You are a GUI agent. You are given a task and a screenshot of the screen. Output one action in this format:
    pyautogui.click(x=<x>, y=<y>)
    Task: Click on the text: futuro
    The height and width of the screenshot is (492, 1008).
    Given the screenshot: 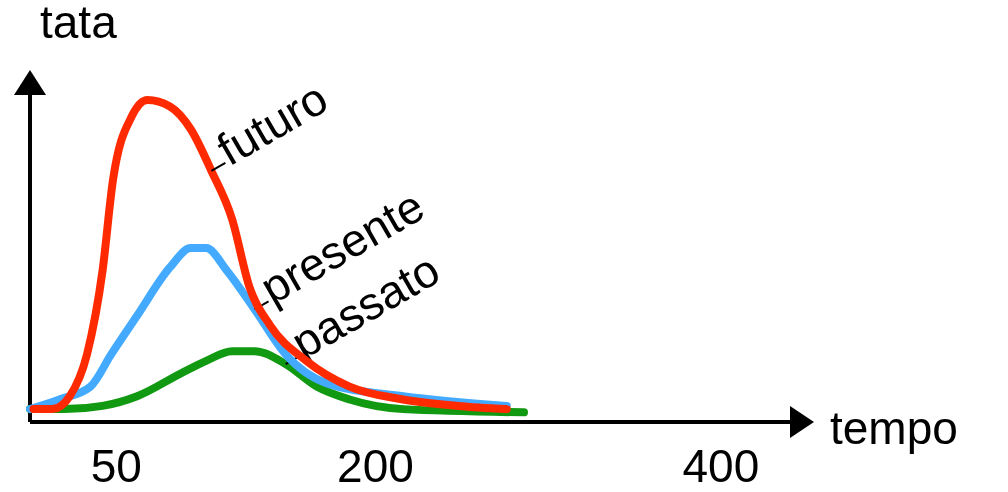 What is the action you would take?
    pyautogui.click(x=272, y=123)
    